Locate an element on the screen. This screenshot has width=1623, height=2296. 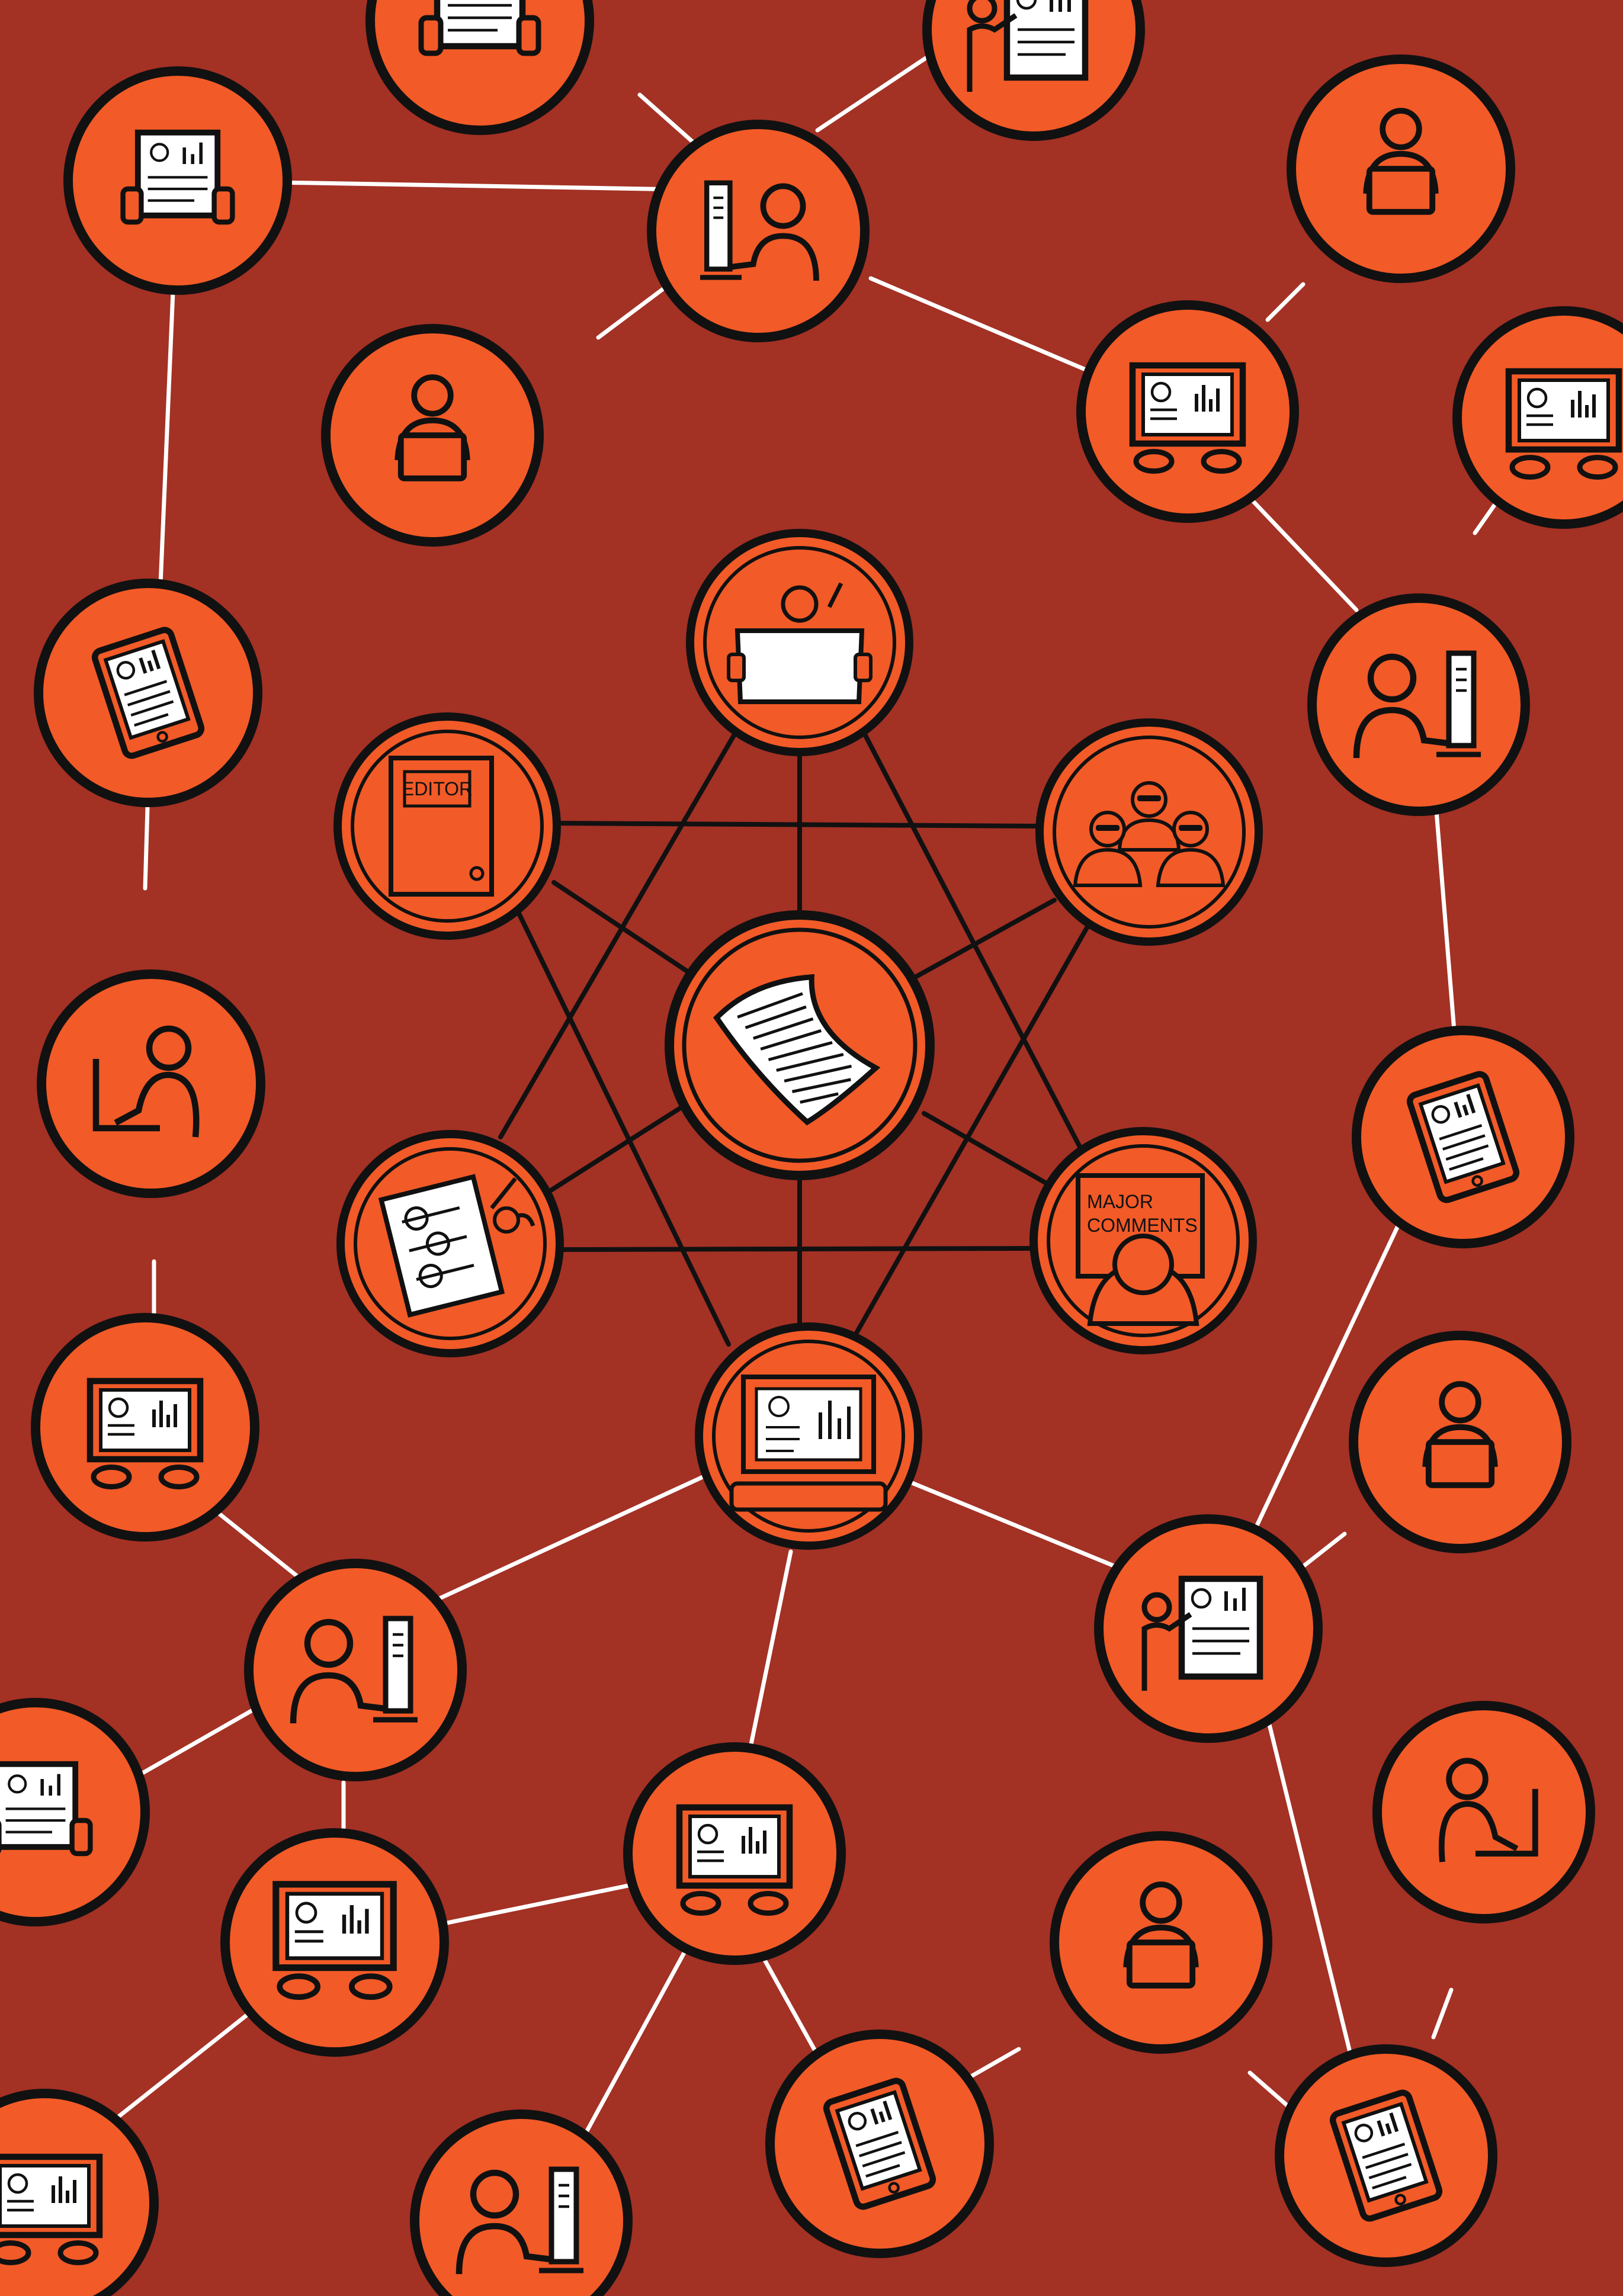
review-node-manuscript-hub is located at coordinates (800, 1045).